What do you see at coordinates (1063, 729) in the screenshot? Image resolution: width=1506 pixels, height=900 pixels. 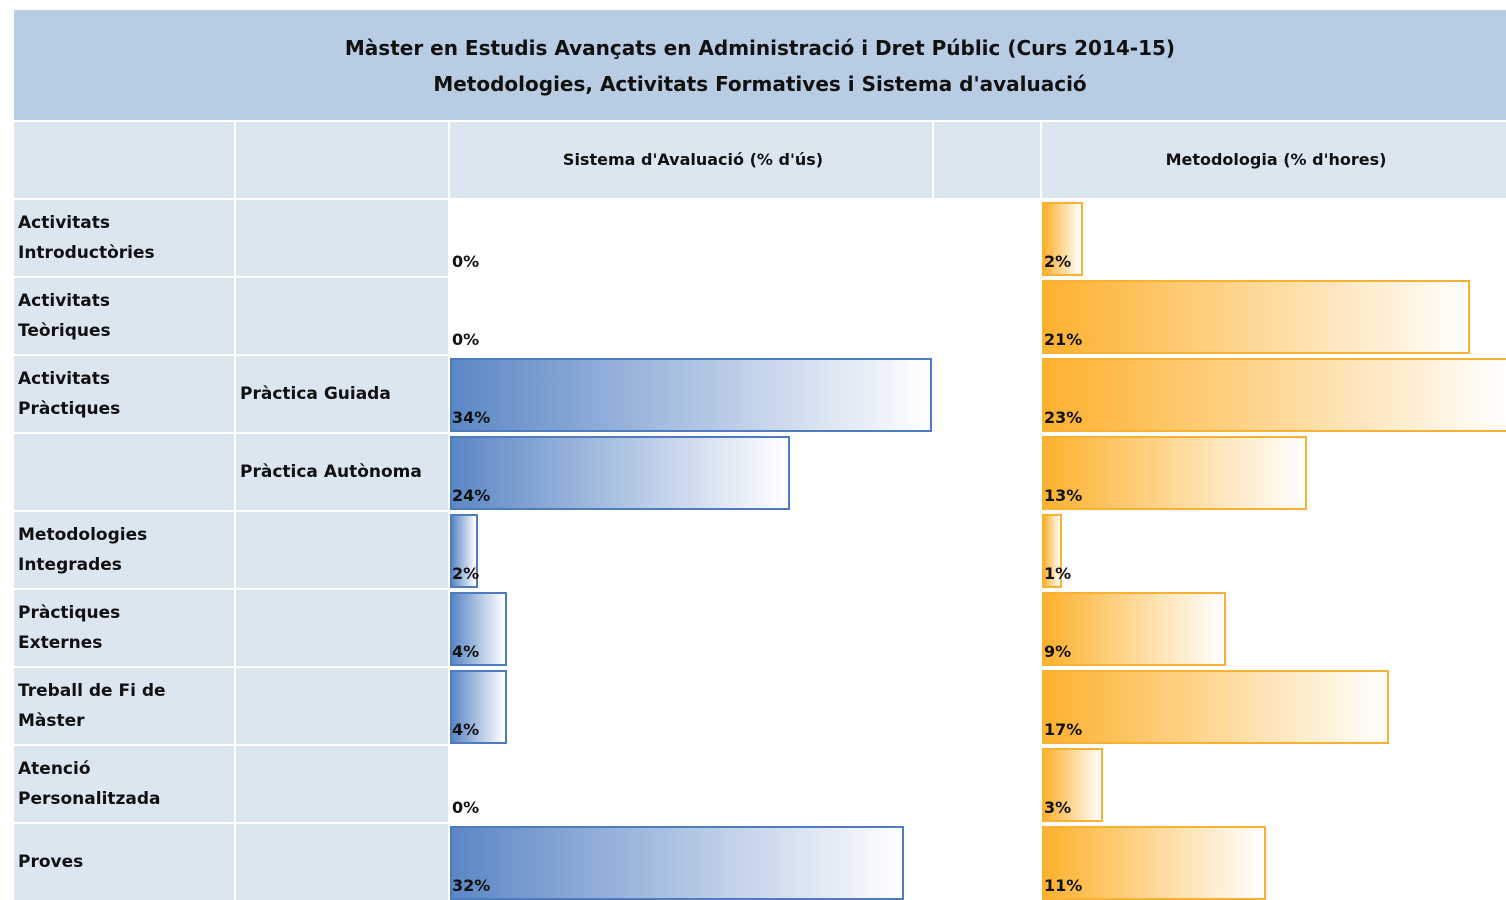 I see `value-label: 17%` at bounding box center [1063, 729].